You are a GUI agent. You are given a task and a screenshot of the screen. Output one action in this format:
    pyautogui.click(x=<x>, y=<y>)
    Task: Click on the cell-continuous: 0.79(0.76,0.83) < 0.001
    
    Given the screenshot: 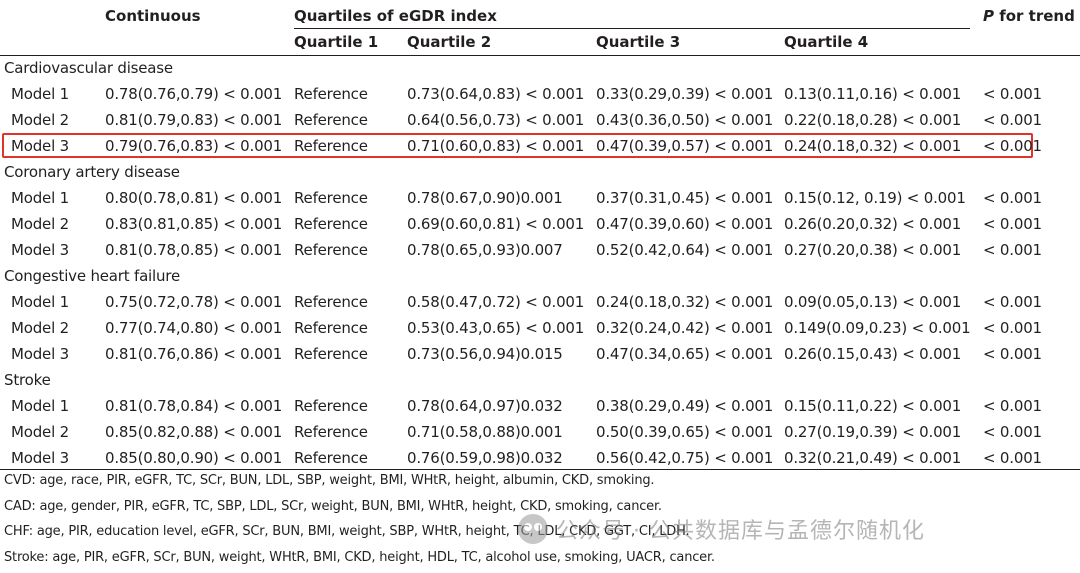 What is the action you would take?
    pyautogui.click(x=194, y=146)
    